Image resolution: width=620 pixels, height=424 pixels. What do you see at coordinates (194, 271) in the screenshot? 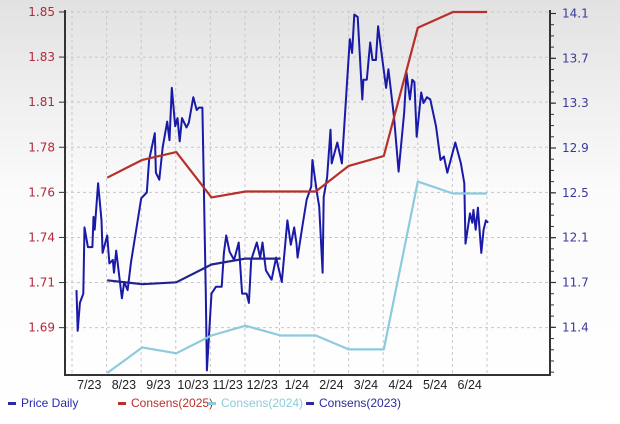
I see `series-line-consens-2023` at bounding box center [194, 271].